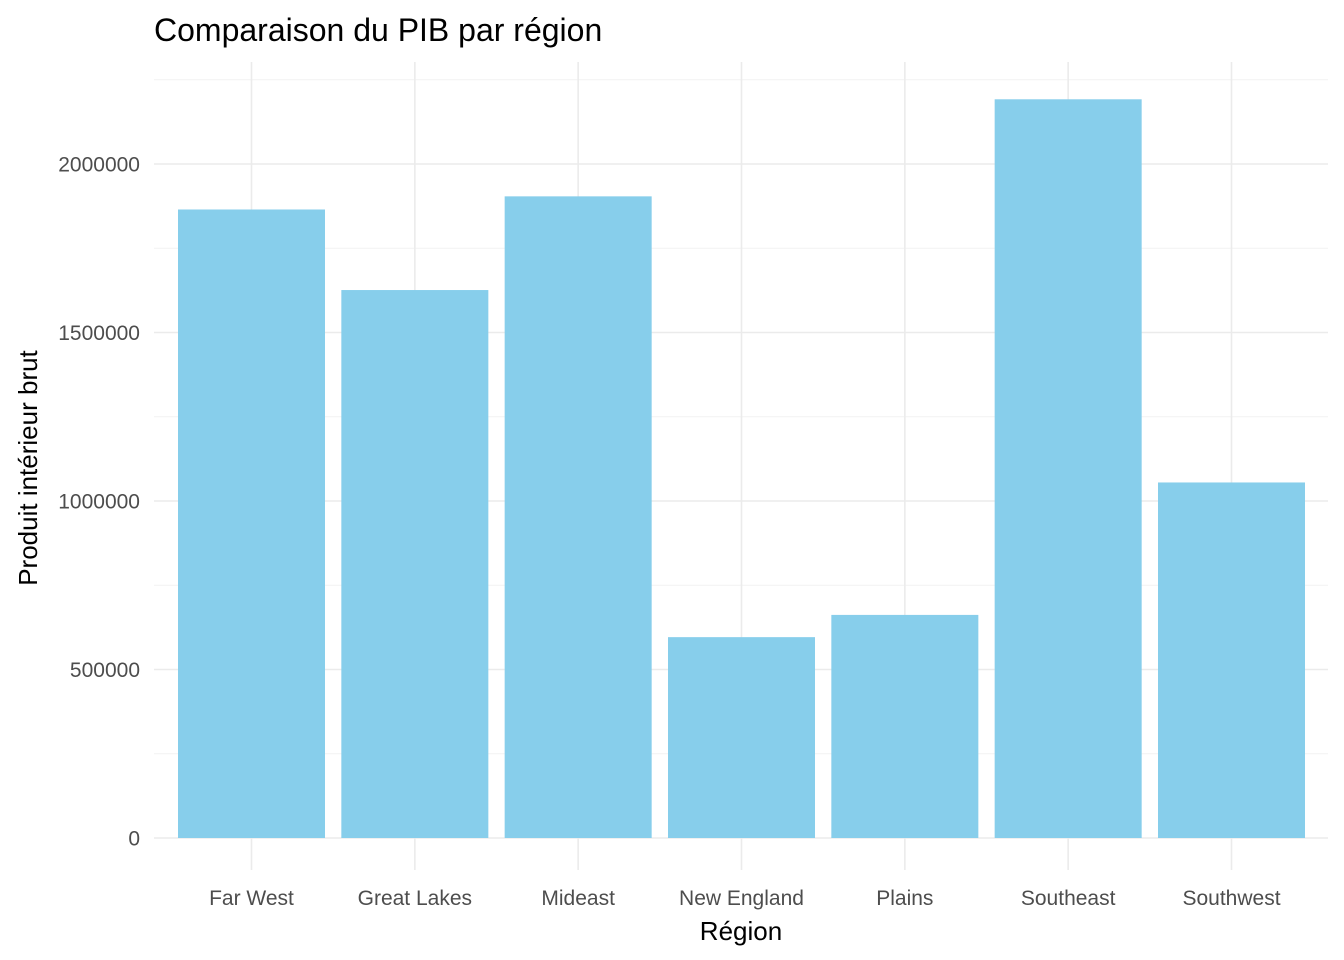 The height and width of the screenshot is (960, 1344). What do you see at coordinates (99, 165) in the screenshot?
I see `y-tick-label: 2000000` at bounding box center [99, 165].